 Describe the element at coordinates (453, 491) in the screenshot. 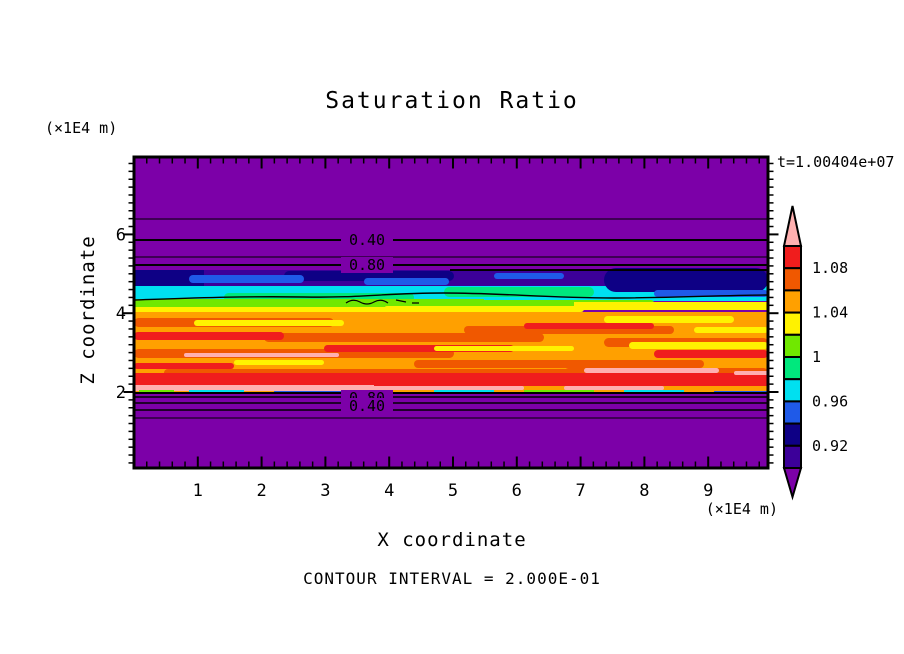

I see `x-tick-label: 5` at that location.